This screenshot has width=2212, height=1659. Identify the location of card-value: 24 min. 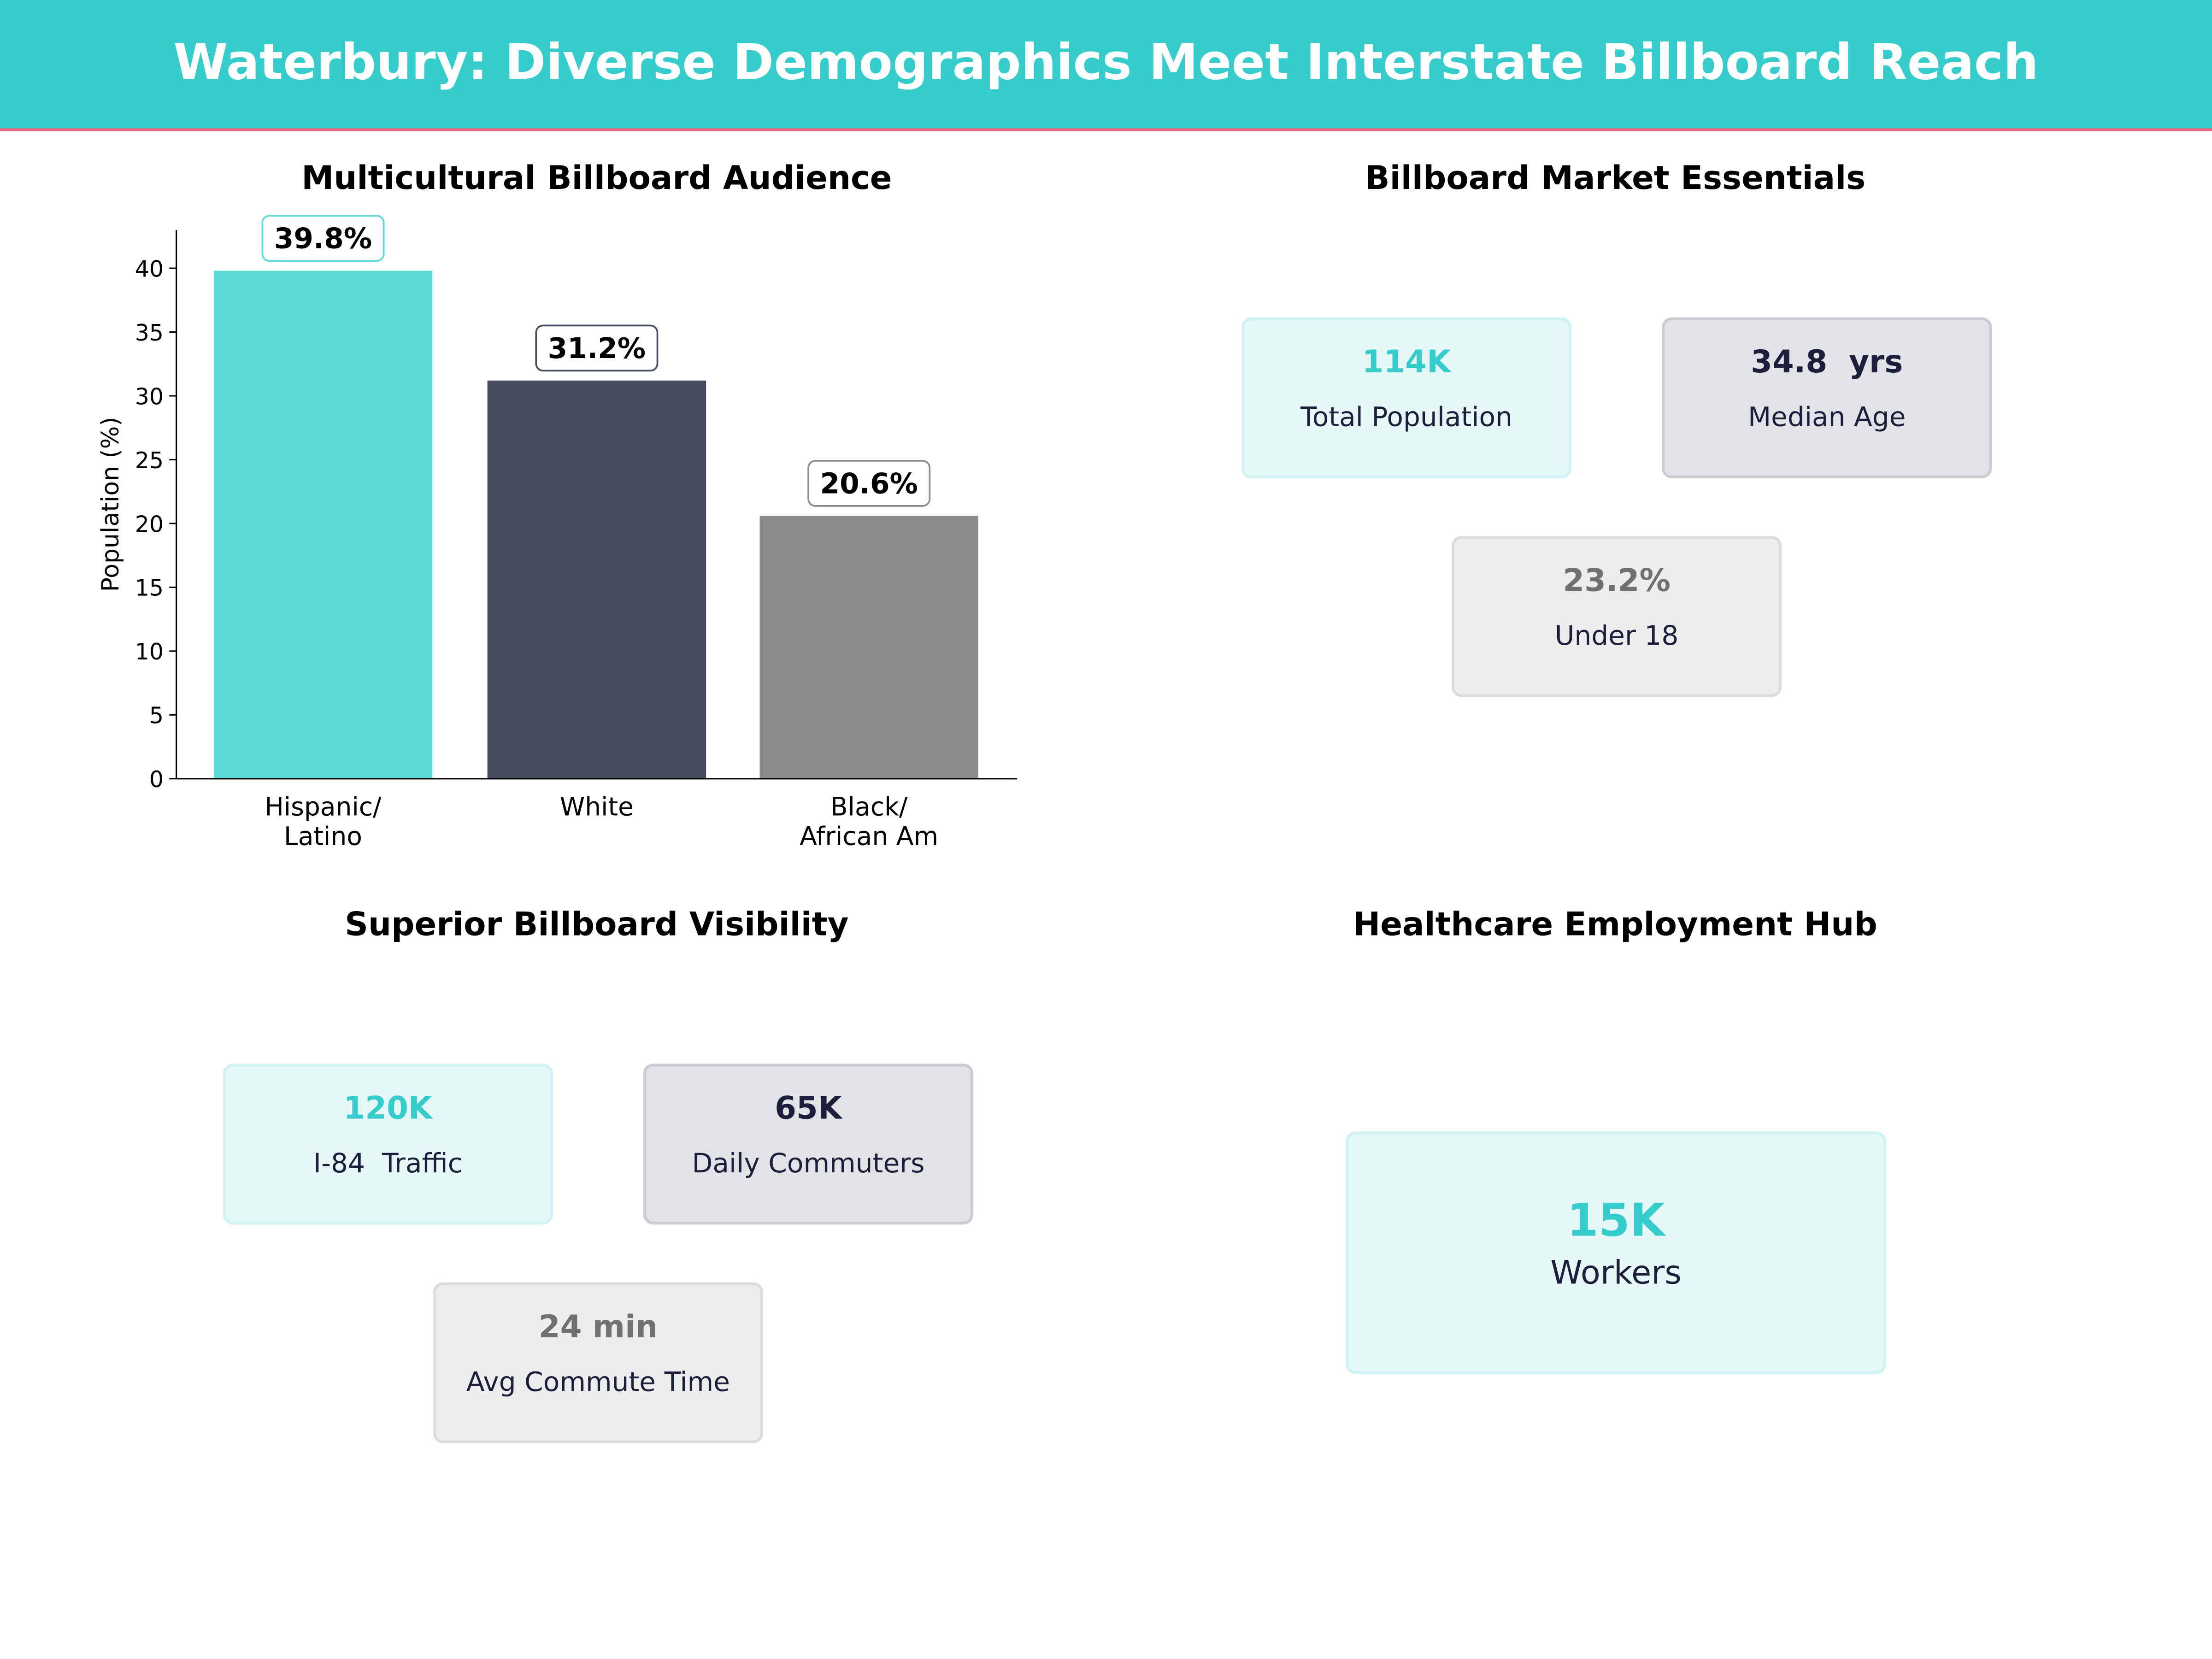
(598, 1328).